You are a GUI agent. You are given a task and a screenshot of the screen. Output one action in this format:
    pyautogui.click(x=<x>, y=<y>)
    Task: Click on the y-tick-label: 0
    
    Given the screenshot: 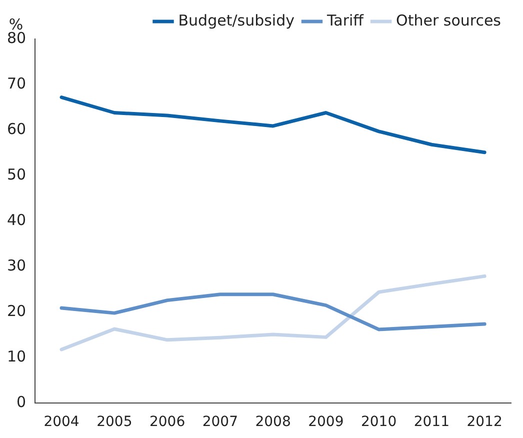 What is the action you would take?
    pyautogui.click(x=21, y=402)
    